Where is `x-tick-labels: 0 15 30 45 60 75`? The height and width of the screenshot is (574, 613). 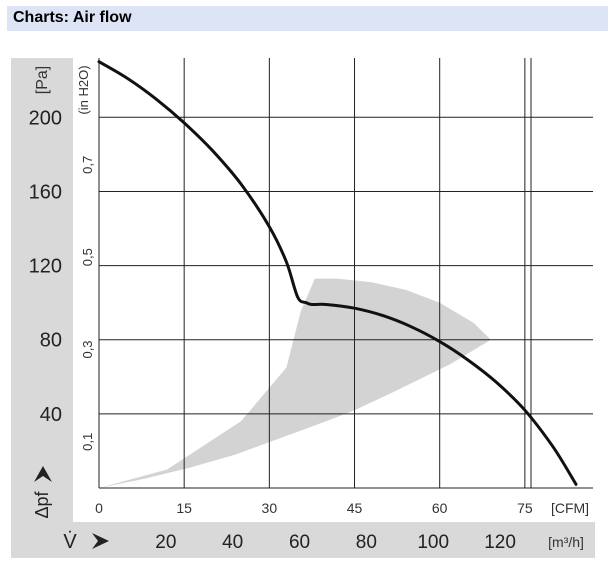
x-tick-labels: 0 15 30 45 60 75 is located at coordinates (314, 508).